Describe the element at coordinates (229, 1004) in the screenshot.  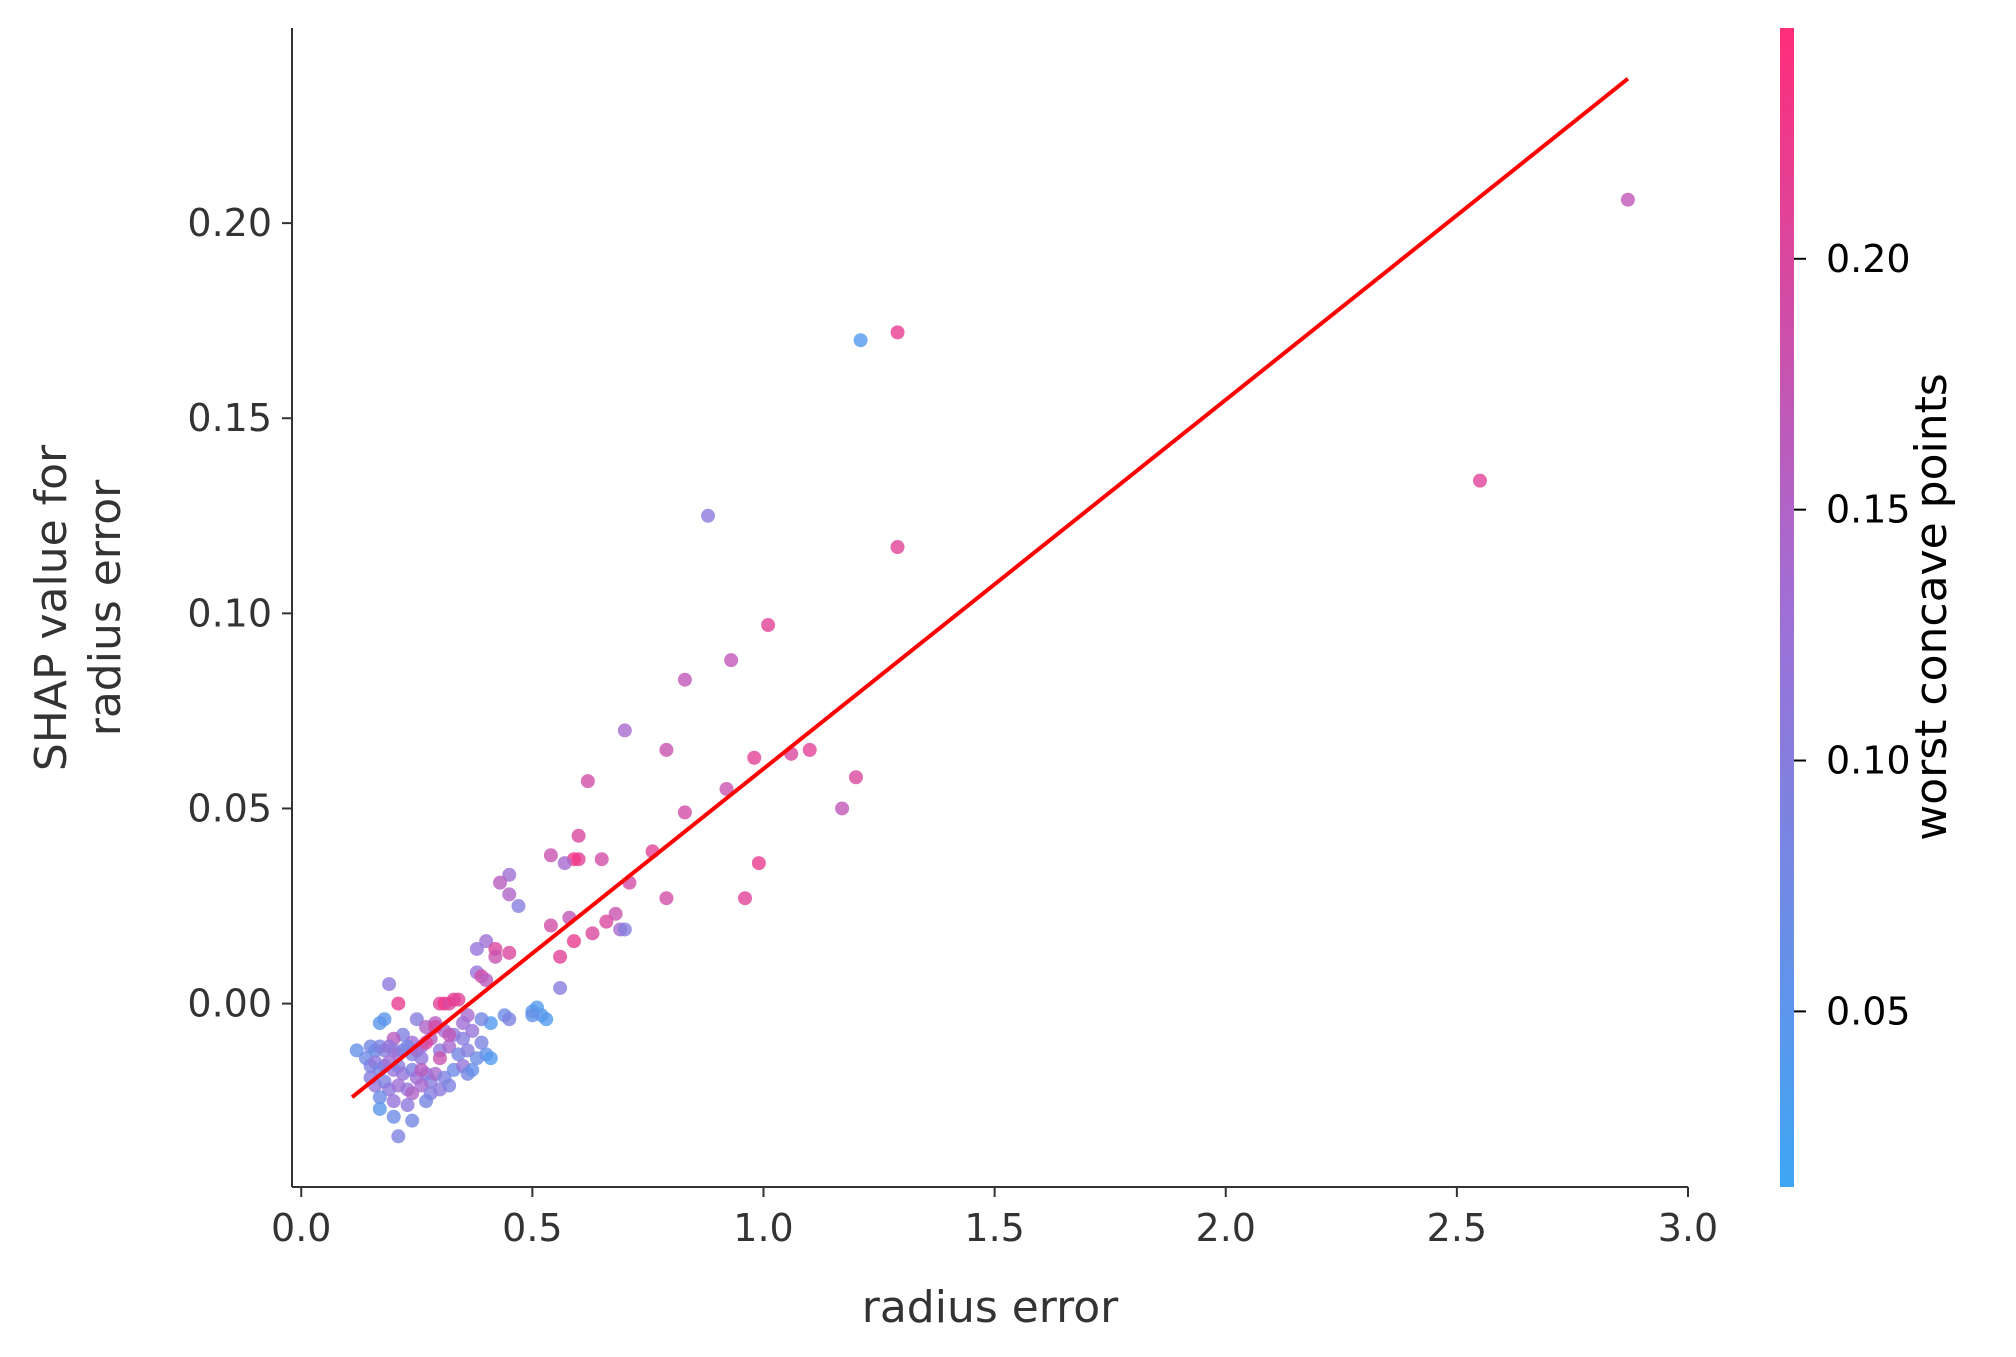
I see `y-tick-label: 0.00` at that location.